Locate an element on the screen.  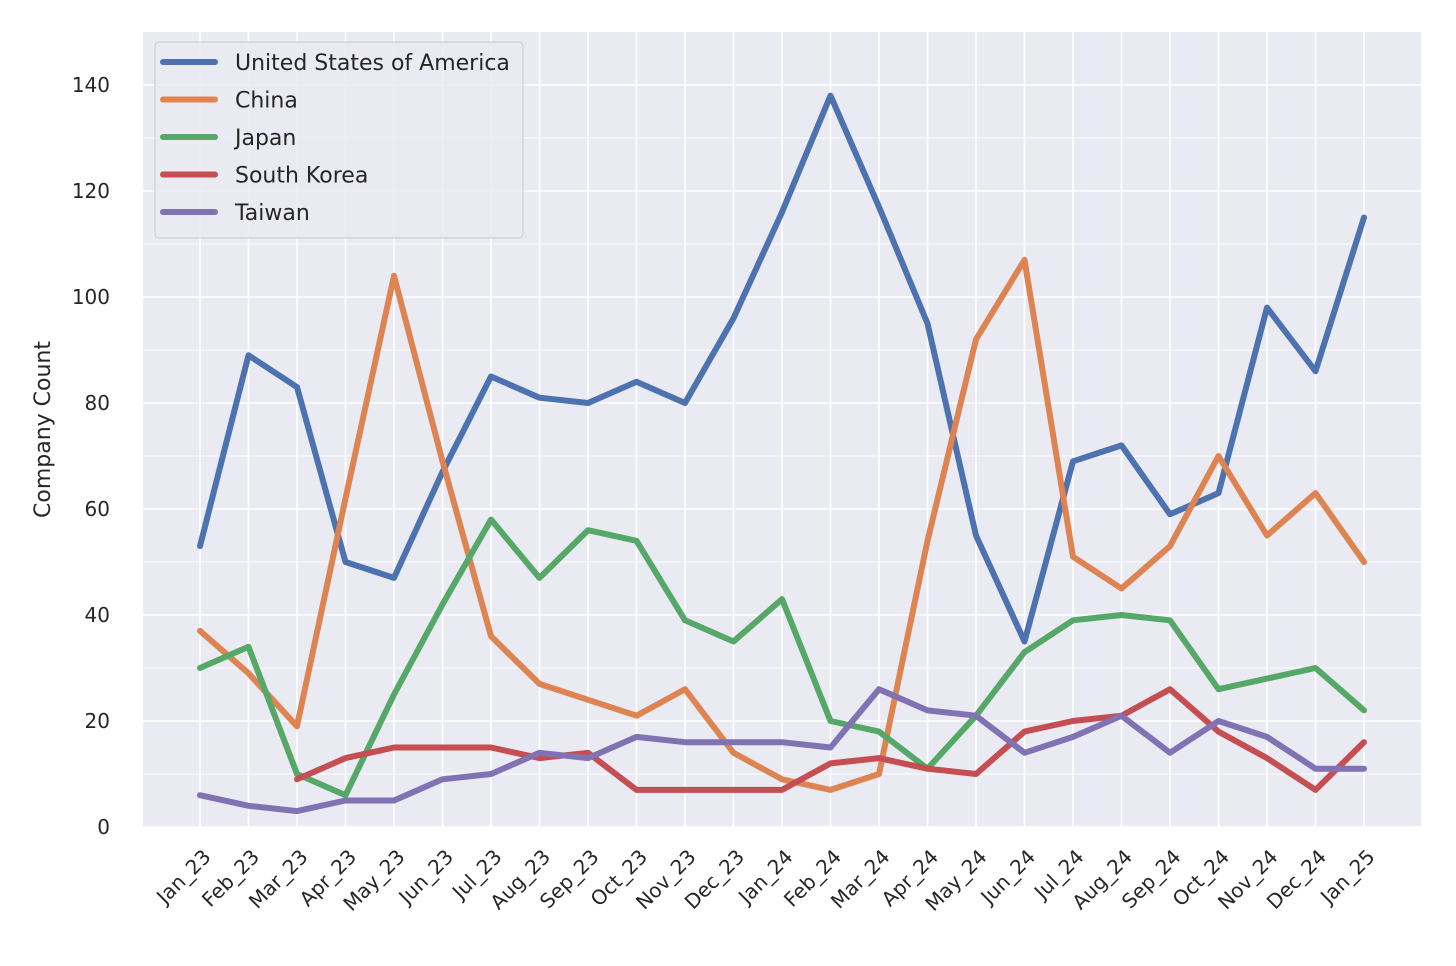
y-axis-ticks: 0 20 40 60 80 100 120 140 is located at coordinates (91, 456).